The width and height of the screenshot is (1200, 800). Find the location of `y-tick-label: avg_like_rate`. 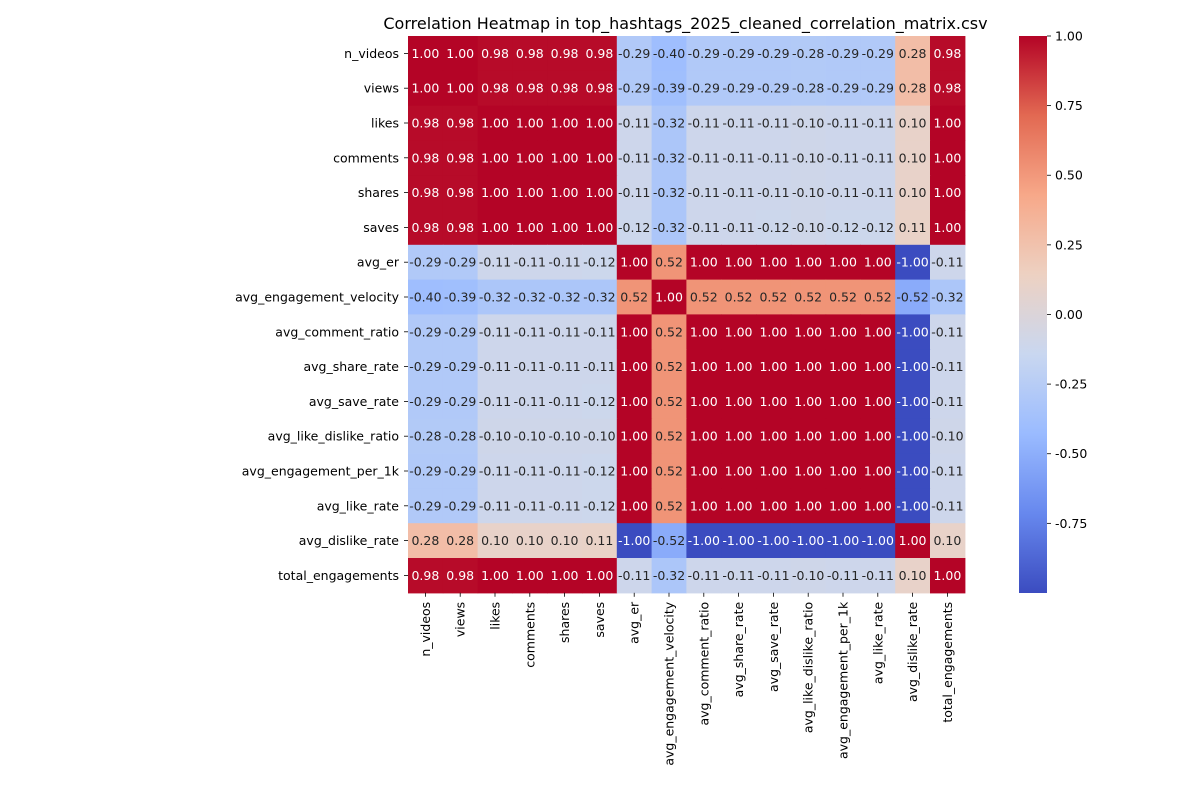

y-tick-label: avg_like_rate is located at coordinates (358, 505).